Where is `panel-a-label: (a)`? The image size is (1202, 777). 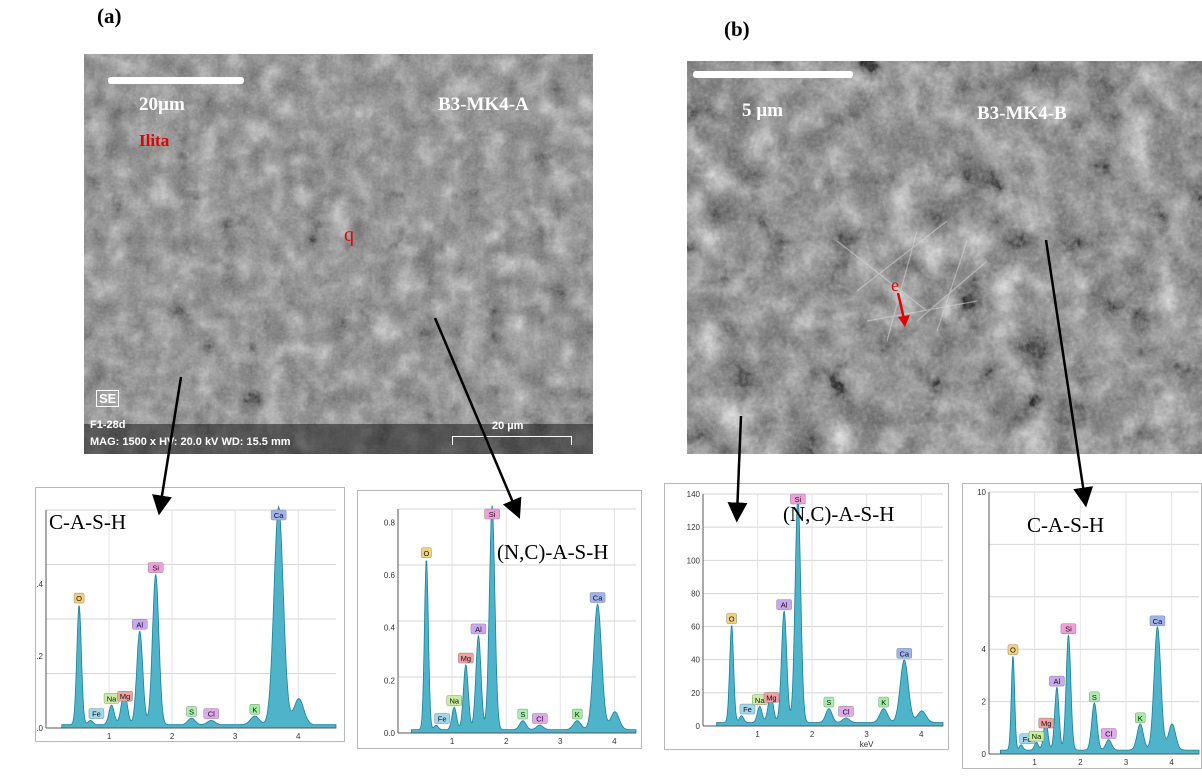
panel-a-label: (a) is located at coordinates (109, 16).